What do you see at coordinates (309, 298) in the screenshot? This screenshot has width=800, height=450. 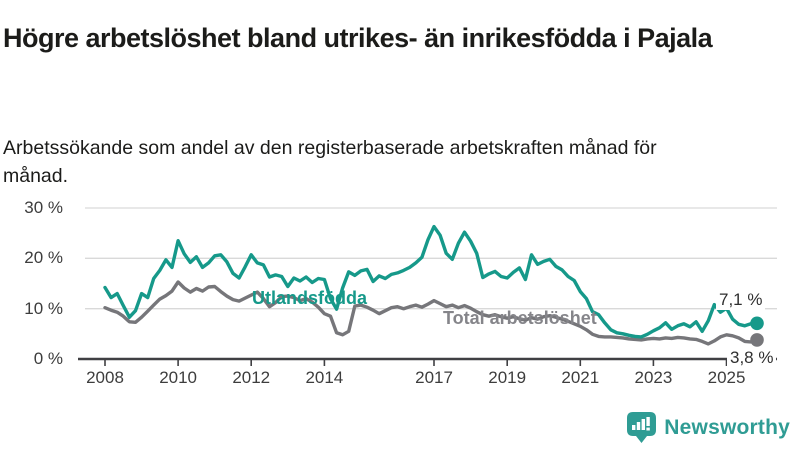 I see `series-label-utlandsfodda: Utlandsfödda` at bounding box center [309, 298].